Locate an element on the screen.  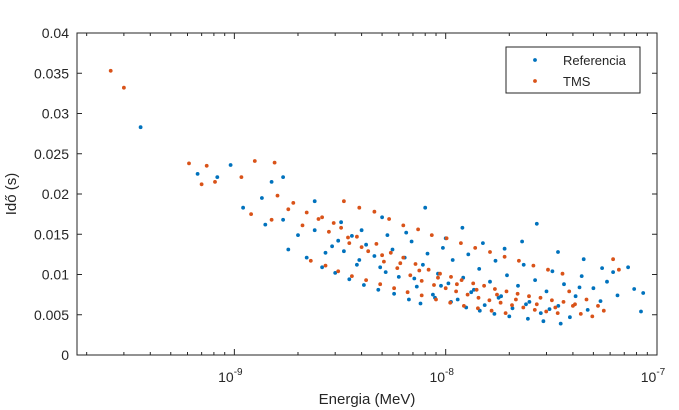
y-tick-label: 0.035 is located at coordinates (51, 73).